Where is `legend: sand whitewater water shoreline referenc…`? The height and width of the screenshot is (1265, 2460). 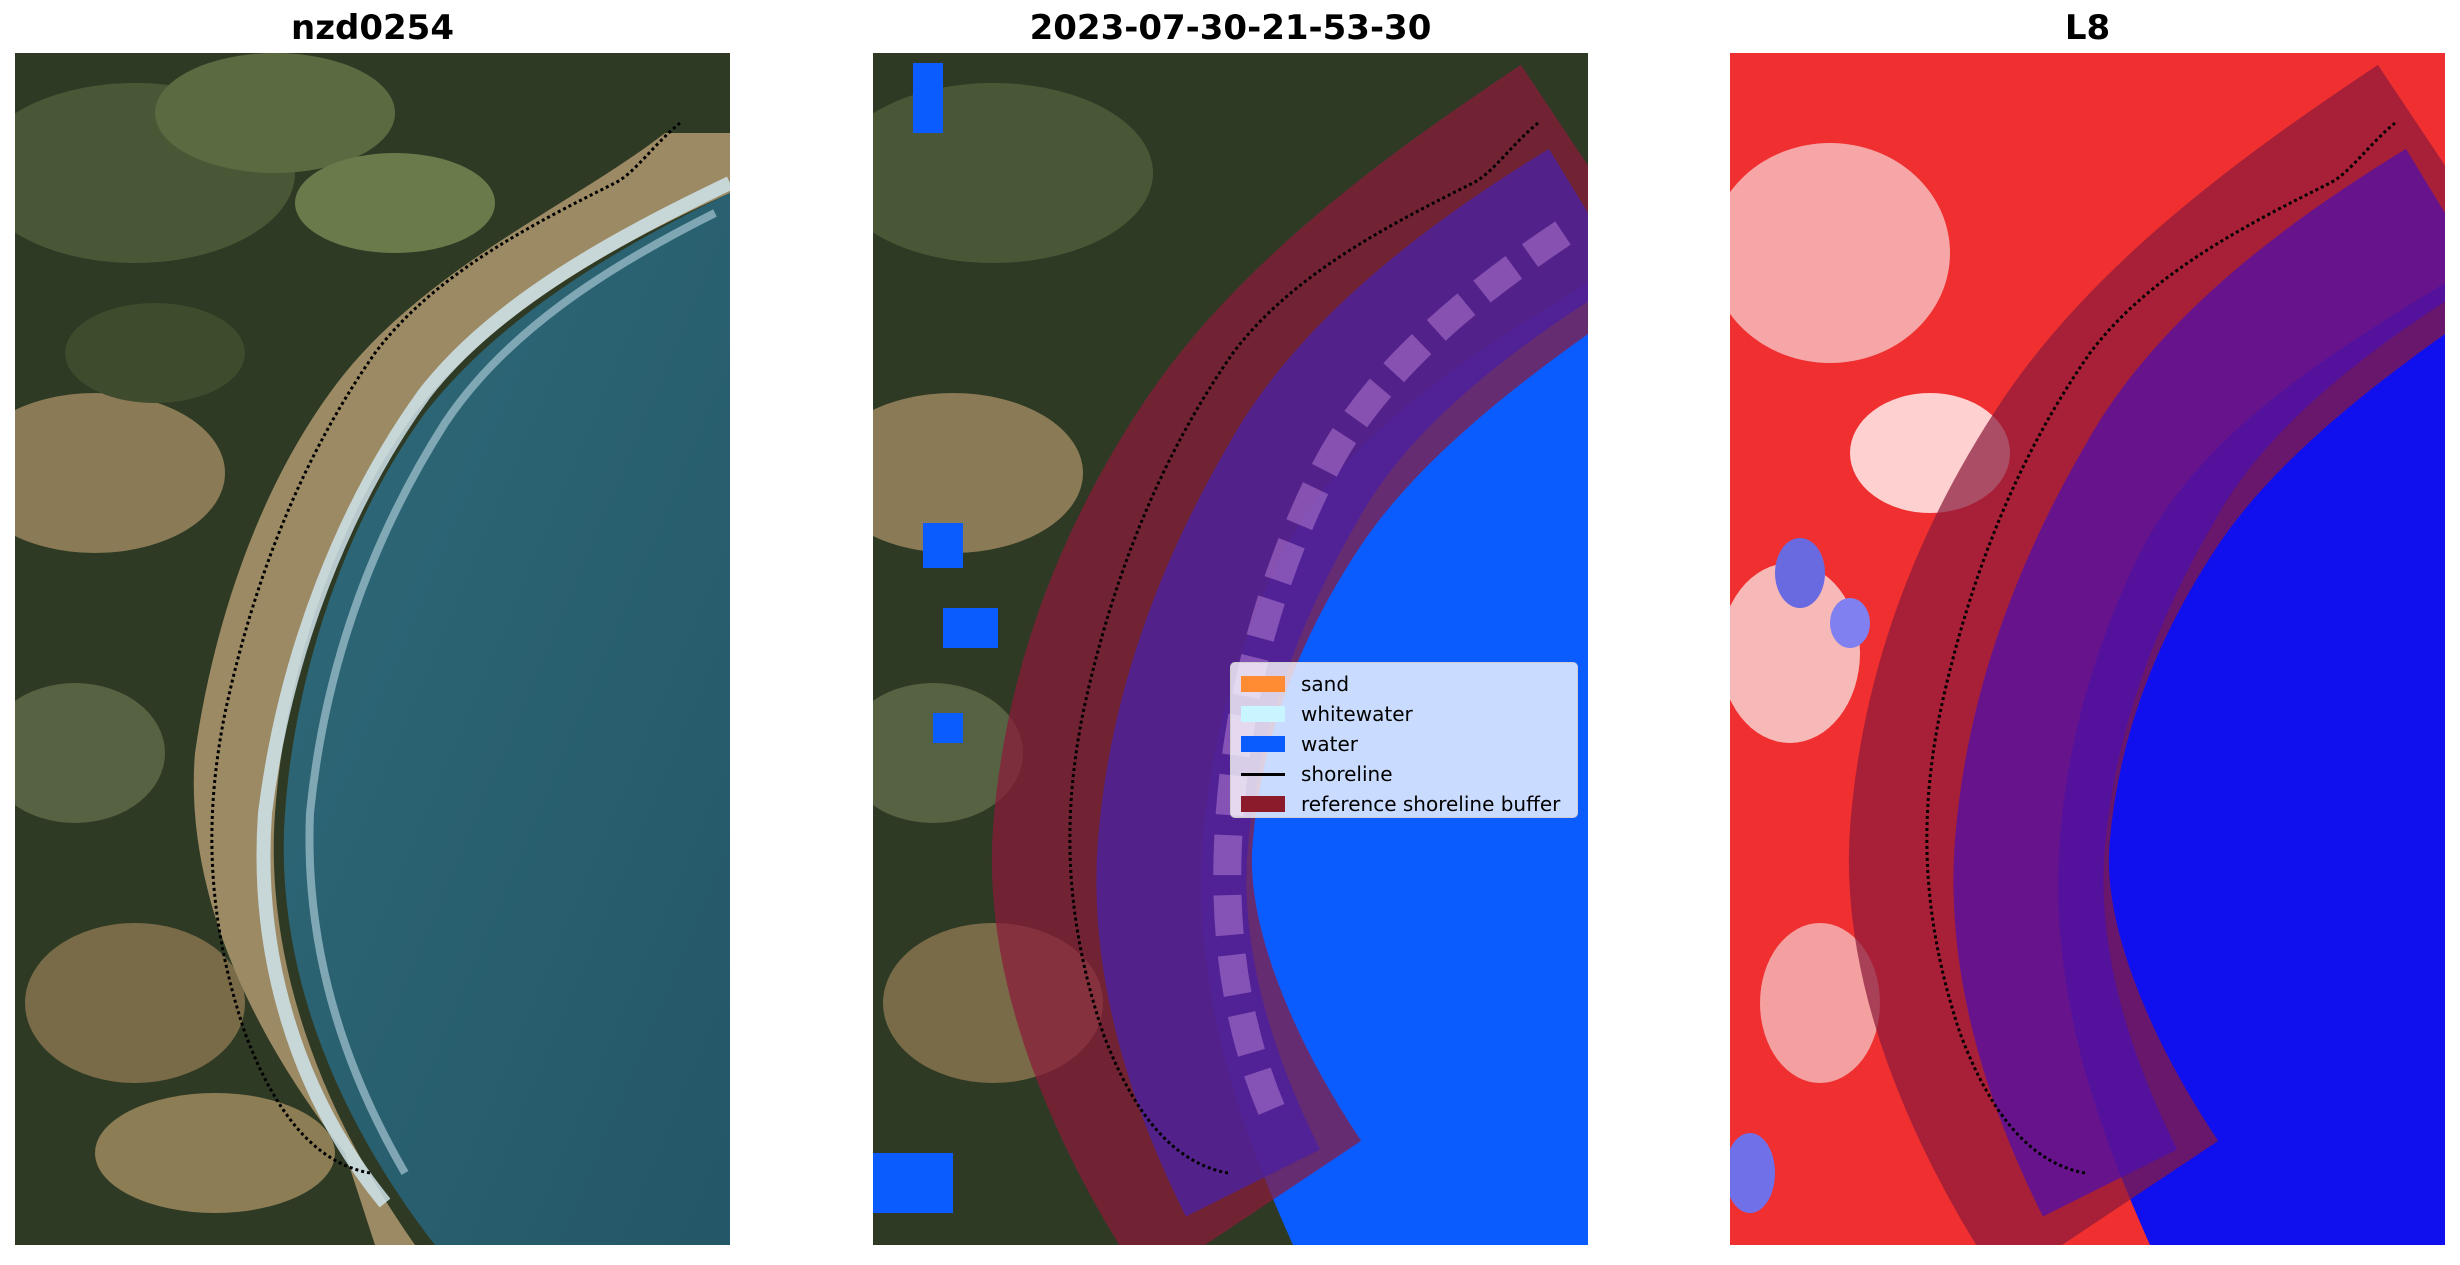 legend: sand whitewater water shoreline referenc… is located at coordinates (1404, 740).